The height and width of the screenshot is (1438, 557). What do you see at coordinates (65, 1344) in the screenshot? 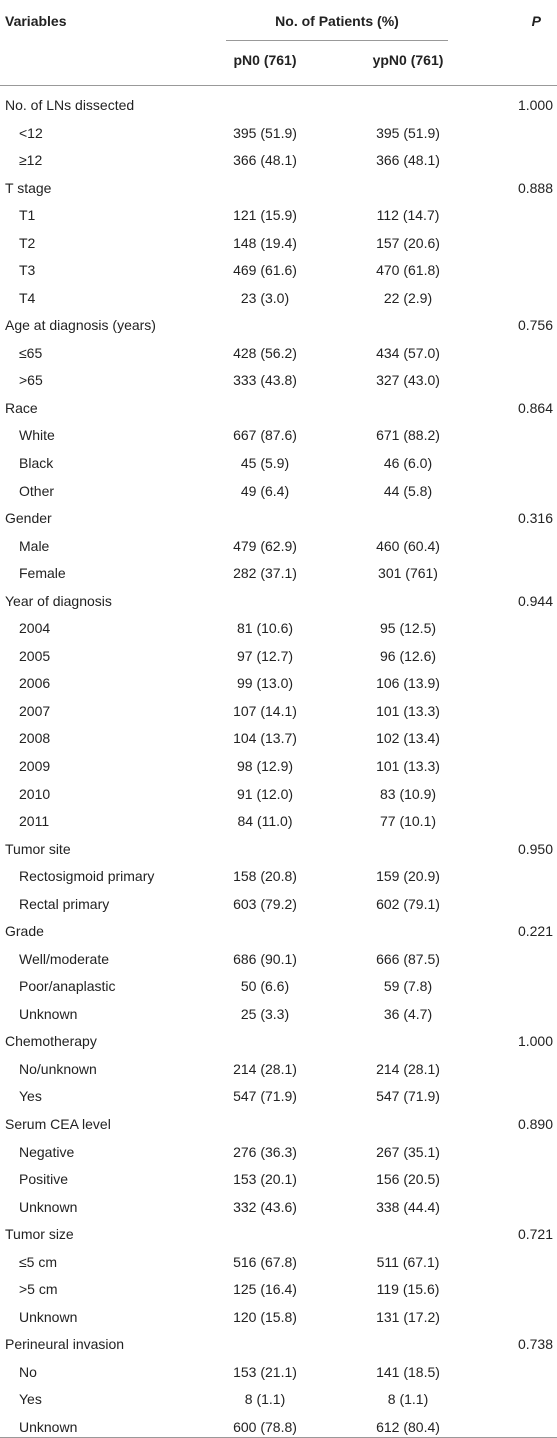
I see `row-label: Perineural invasion` at bounding box center [65, 1344].